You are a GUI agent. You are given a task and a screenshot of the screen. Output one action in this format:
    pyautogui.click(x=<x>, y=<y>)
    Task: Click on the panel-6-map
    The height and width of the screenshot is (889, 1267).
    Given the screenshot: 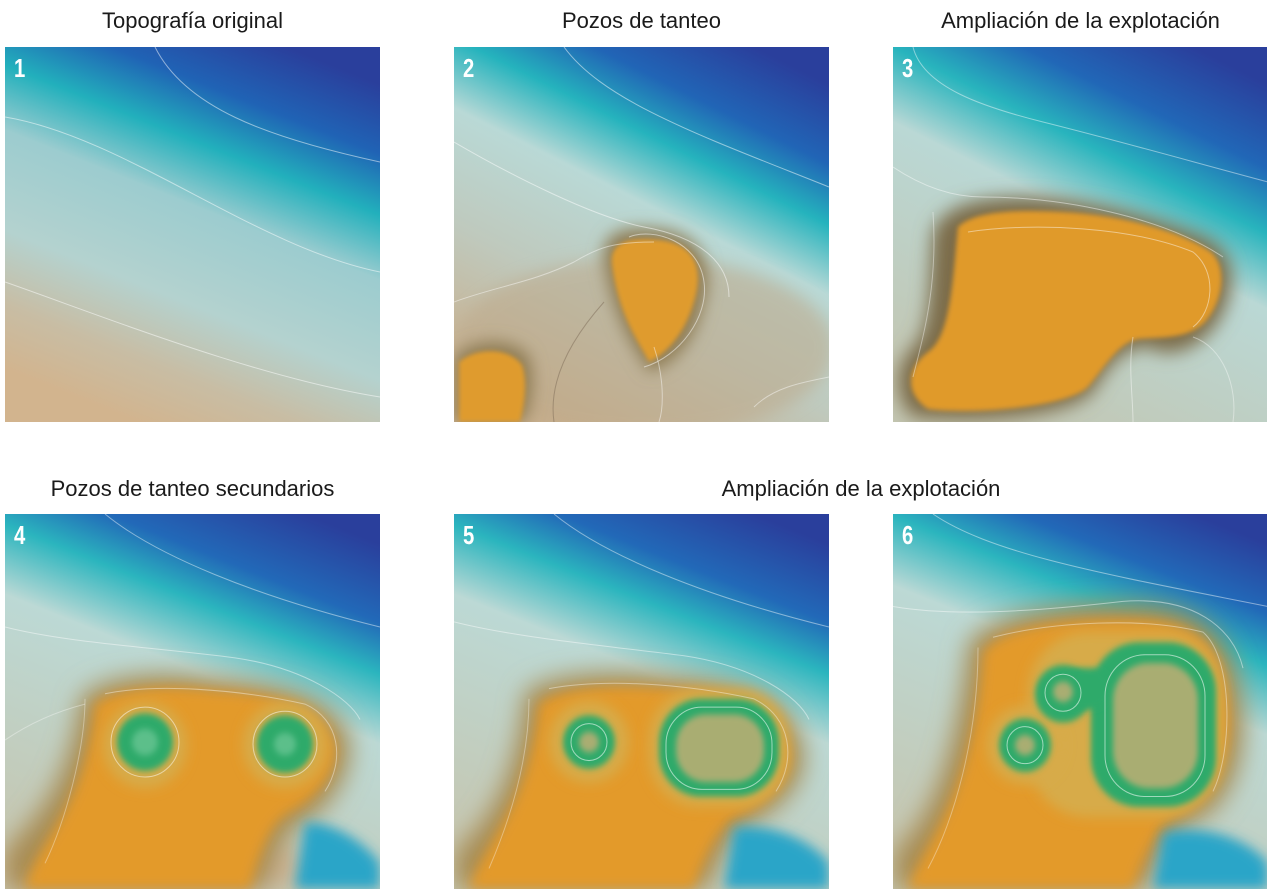 What is the action you would take?
    pyautogui.click(x=1080, y=701)
    